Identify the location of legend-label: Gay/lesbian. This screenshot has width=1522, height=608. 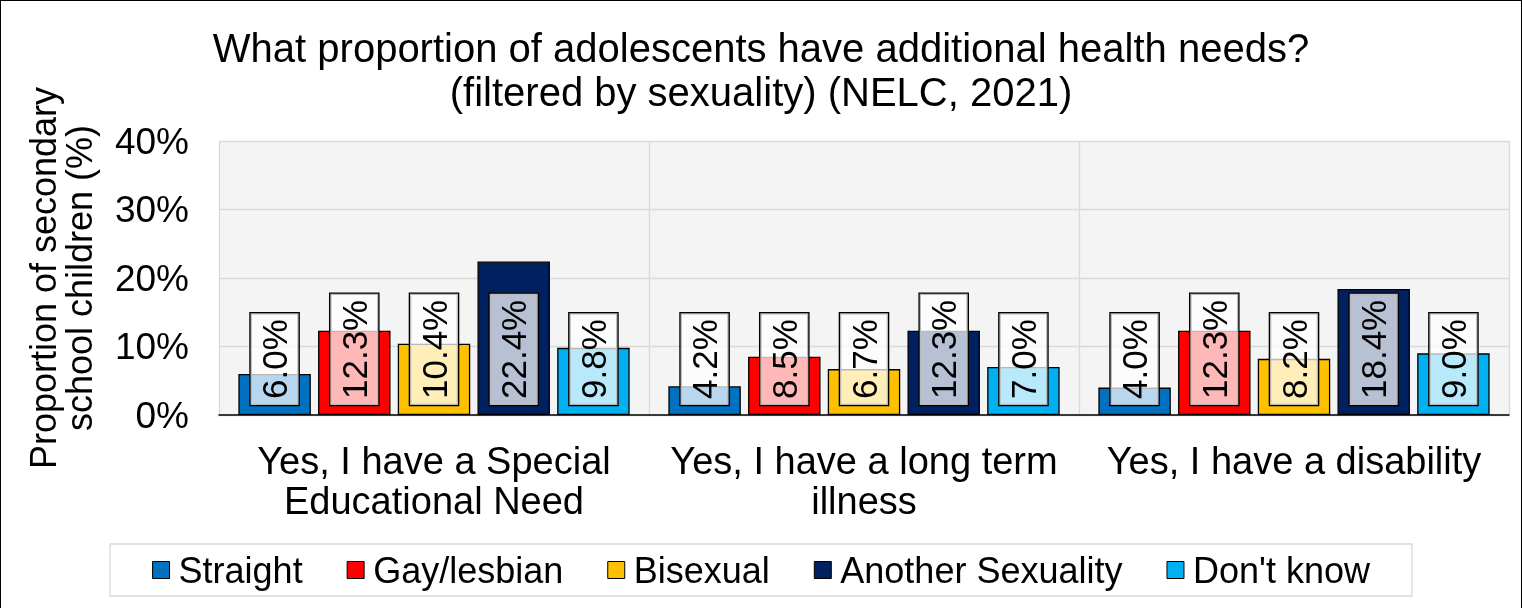
(468, 570).